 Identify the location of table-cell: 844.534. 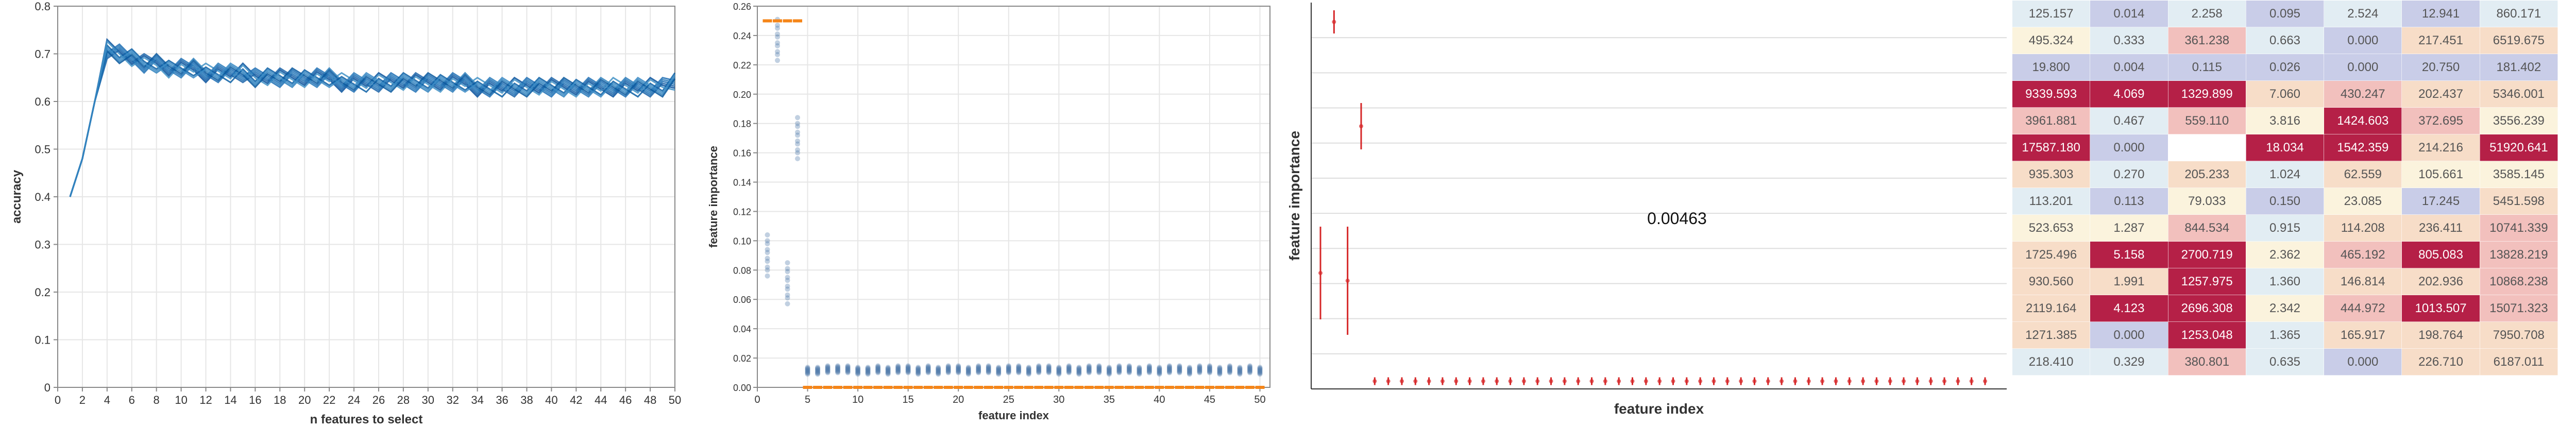
(2206, 228).